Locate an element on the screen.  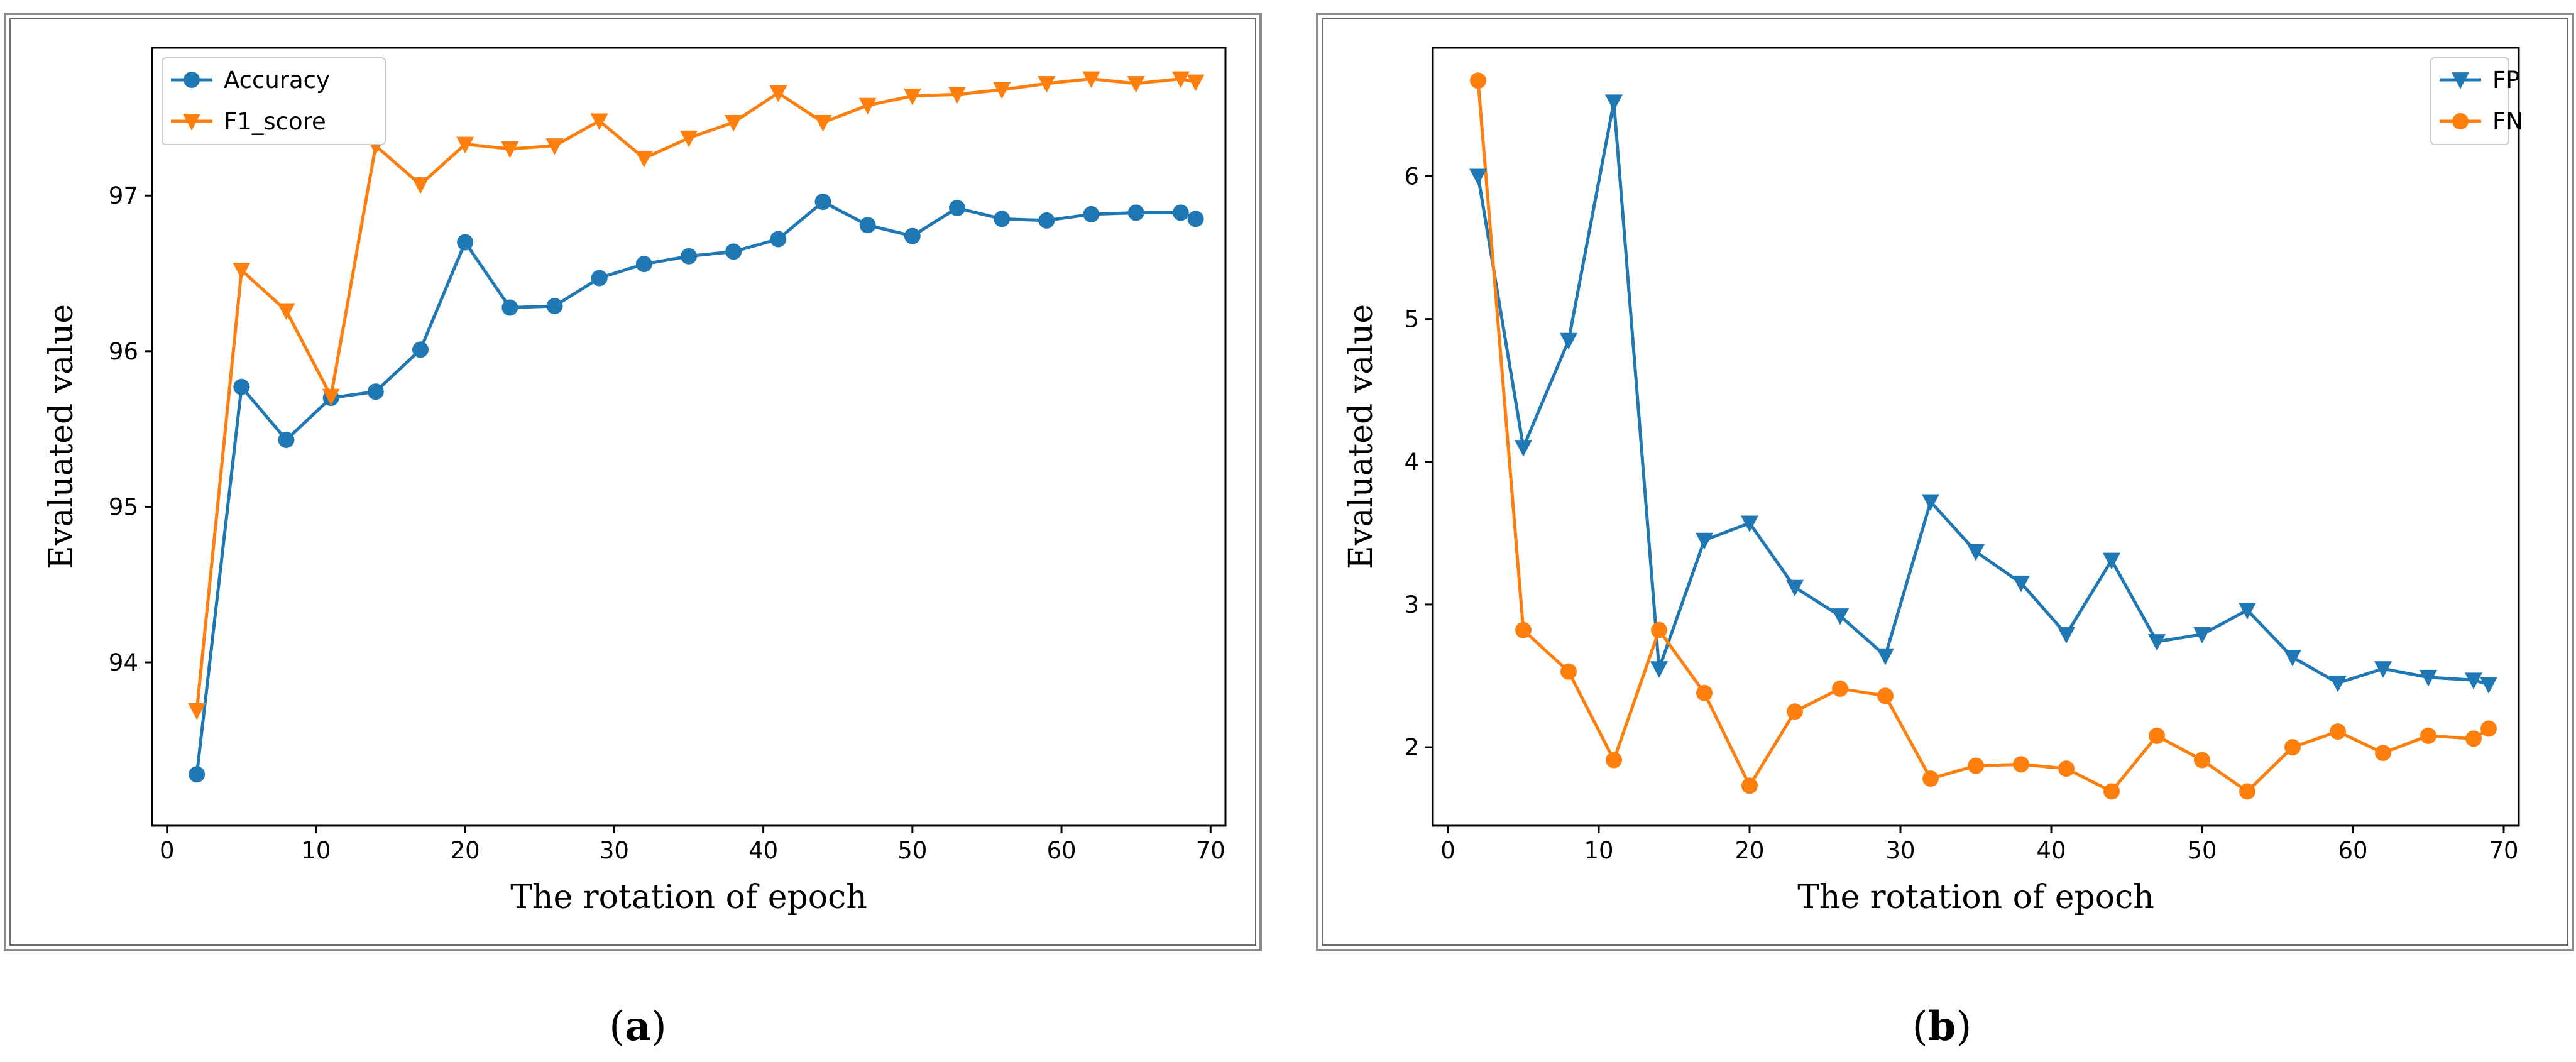
panel-b-x-tick-label: 50 is located at coordinates (2202, 850).